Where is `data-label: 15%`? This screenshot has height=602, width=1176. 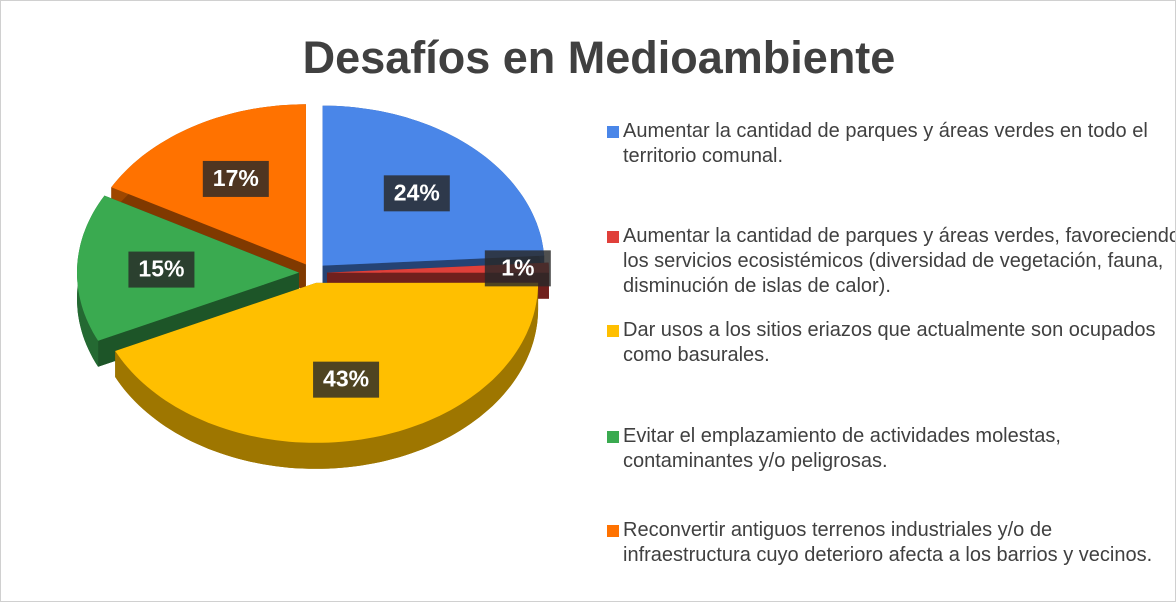 data-label: 15% is located at coordinates (161, 269).